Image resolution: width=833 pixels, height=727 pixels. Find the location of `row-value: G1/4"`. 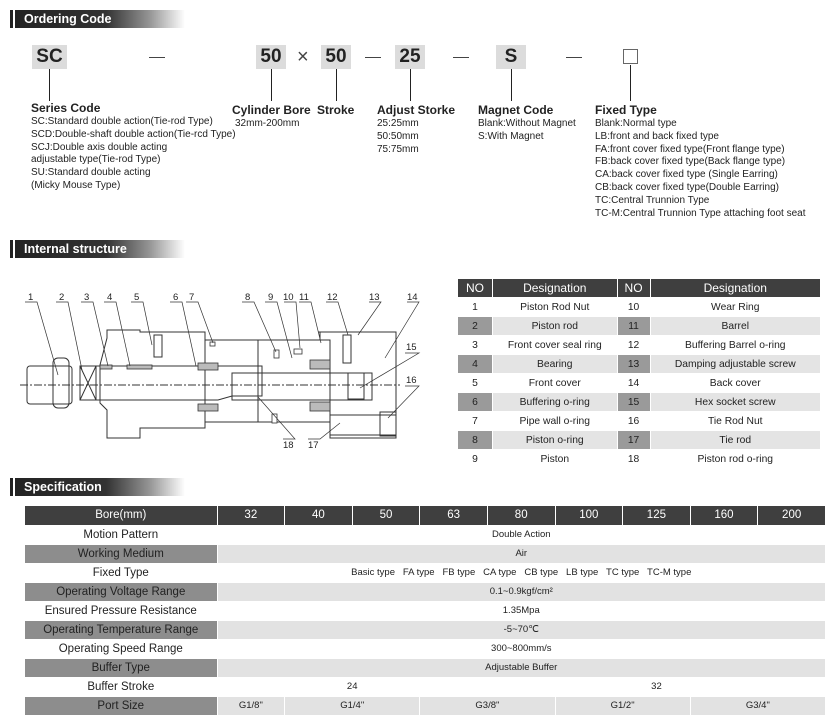

row-value: G1/4" is located at coordinates (352, 706).